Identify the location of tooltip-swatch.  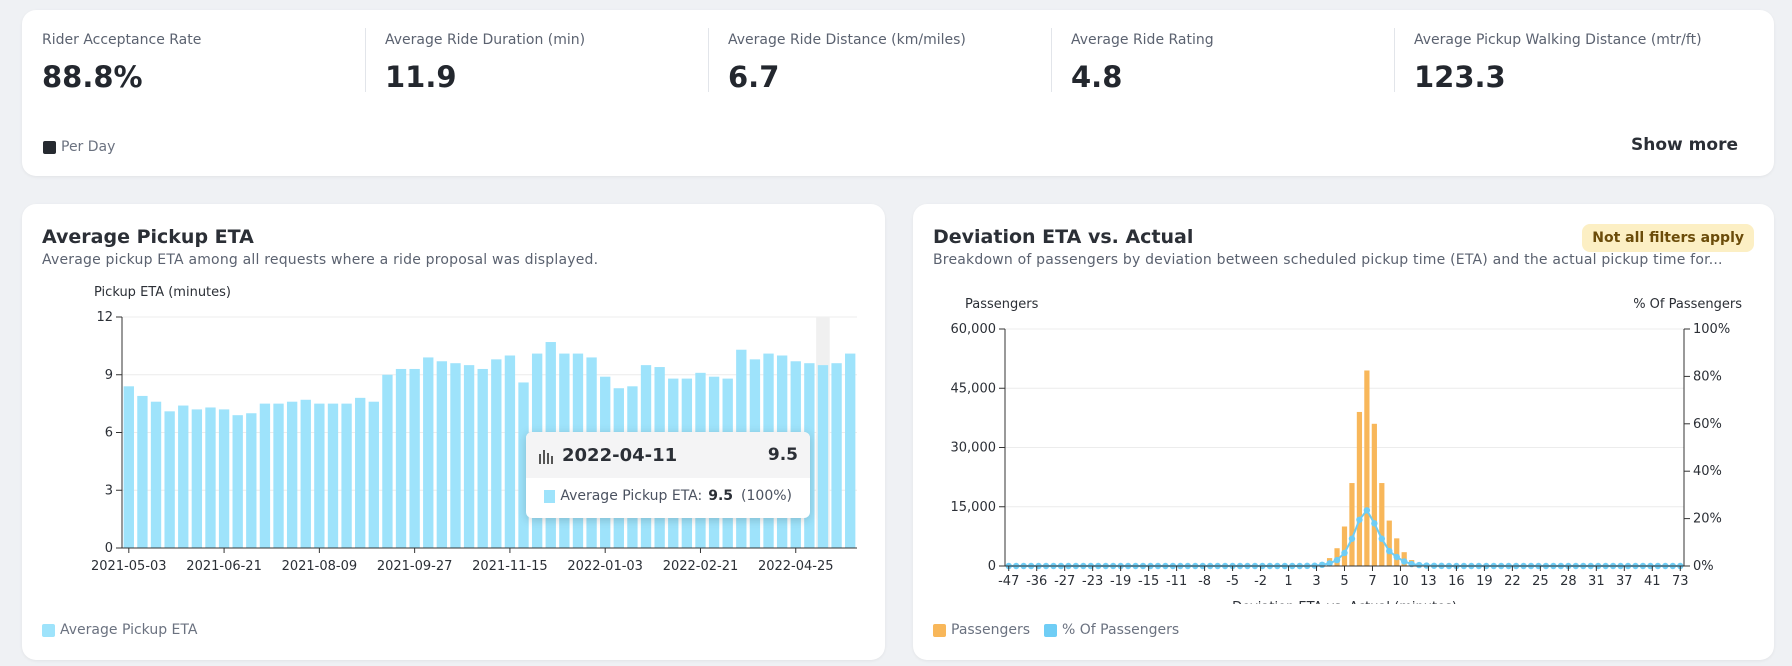
(550, 496).